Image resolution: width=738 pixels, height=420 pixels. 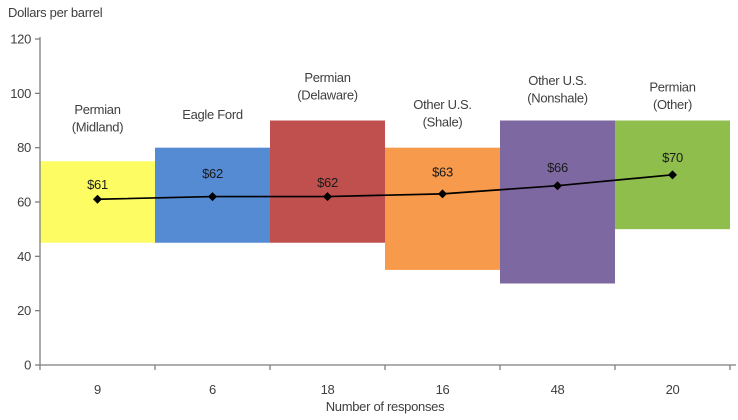 I want to click on average-line, so click(x=385, y=187).